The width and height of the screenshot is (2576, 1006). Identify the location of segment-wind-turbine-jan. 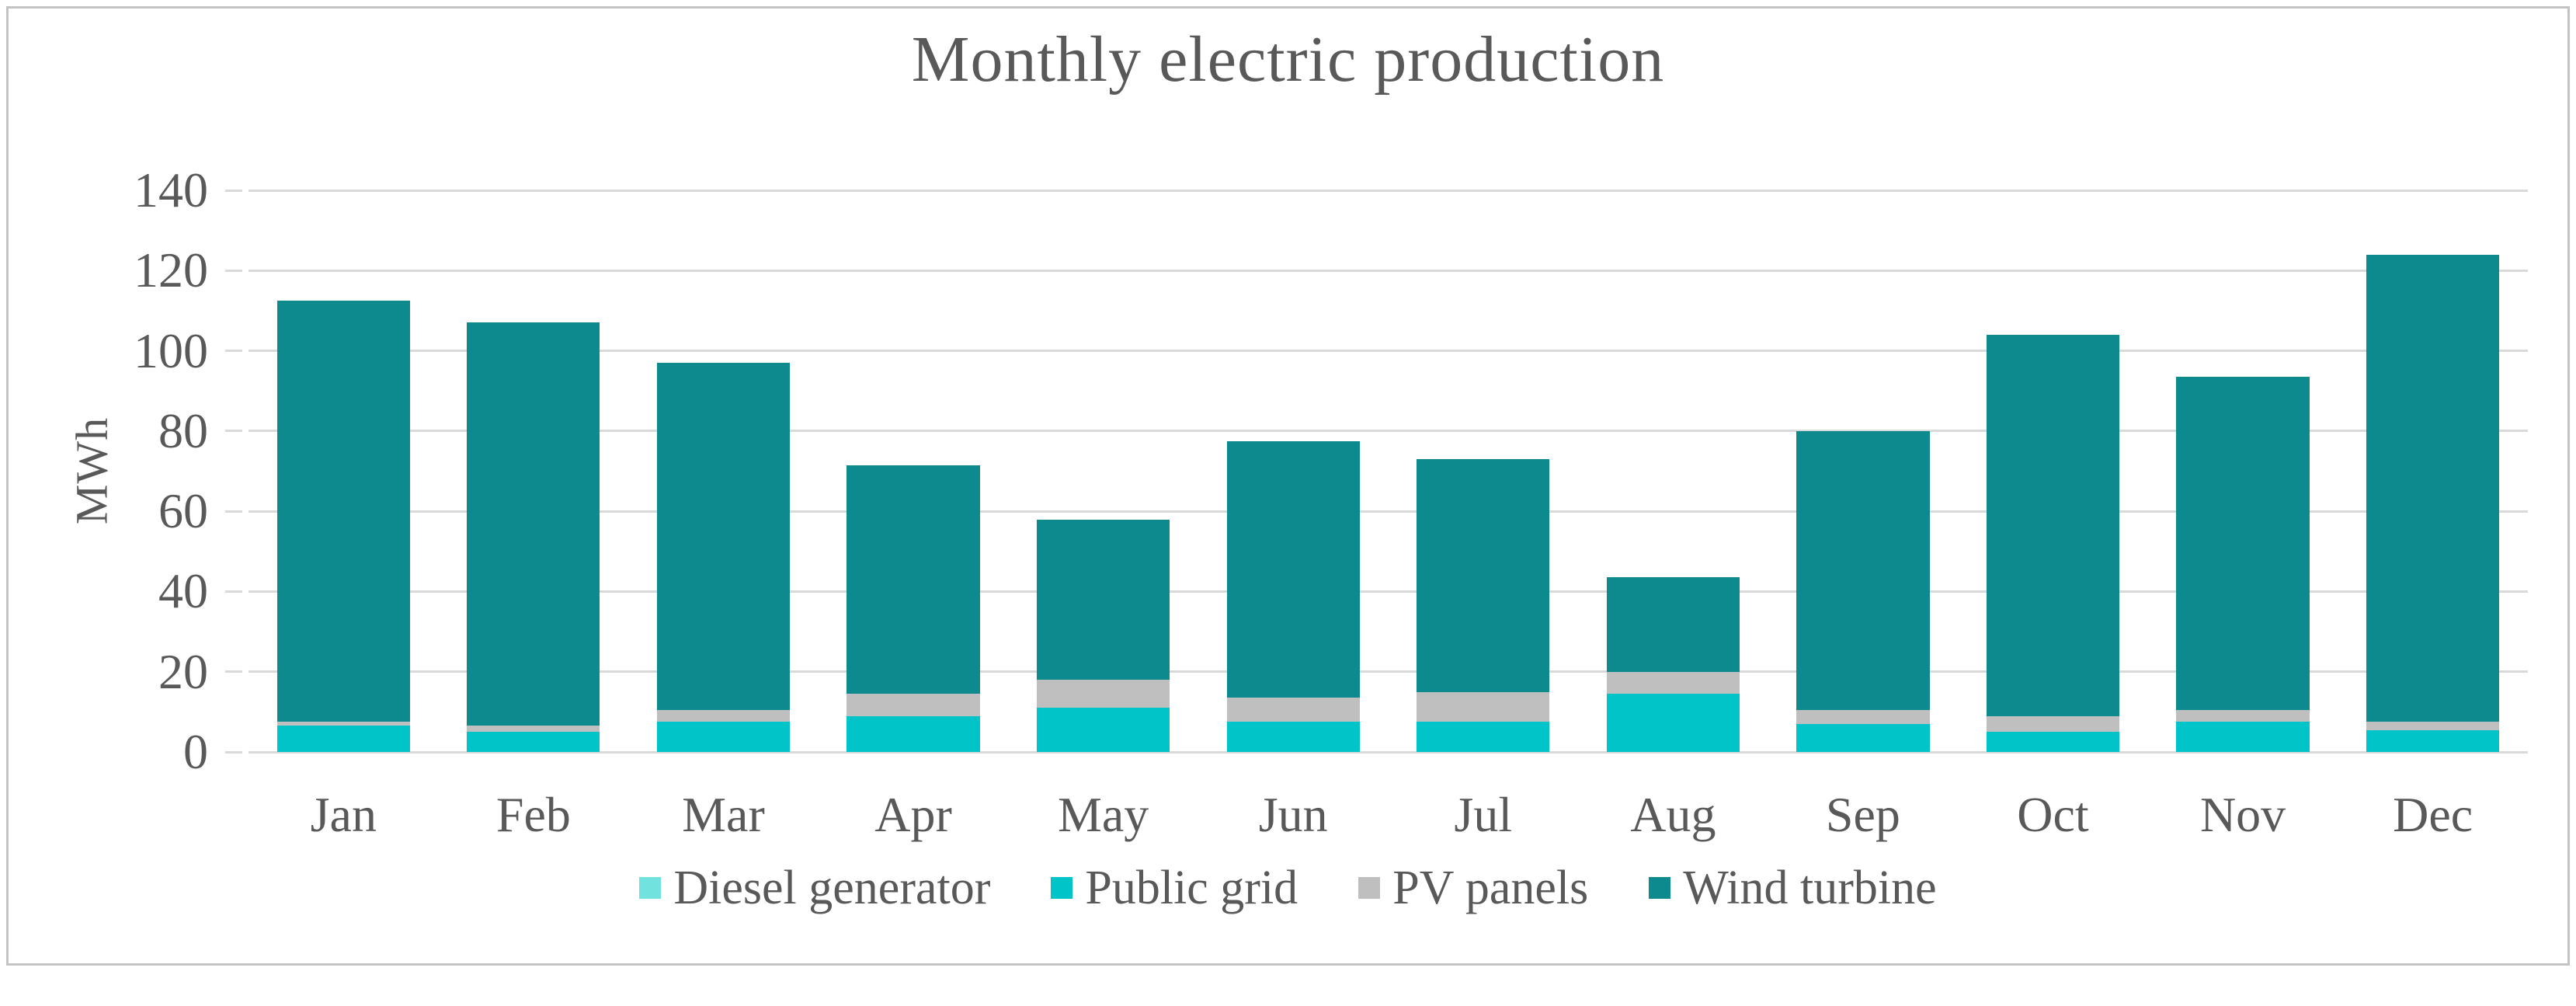
(343, 512).